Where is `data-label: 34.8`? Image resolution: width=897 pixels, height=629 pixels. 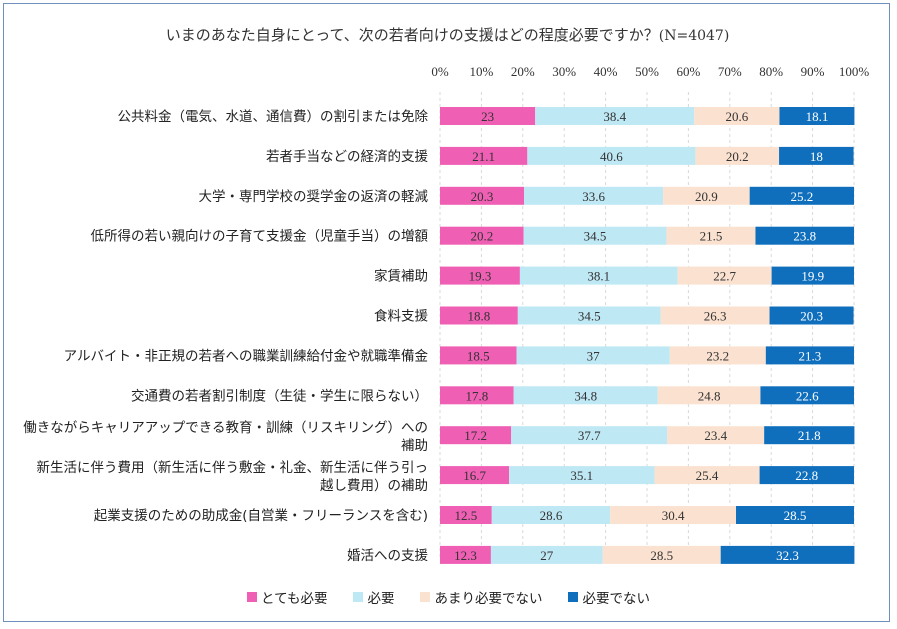 data-label: 34.8 is located at coordinates (585, 395).